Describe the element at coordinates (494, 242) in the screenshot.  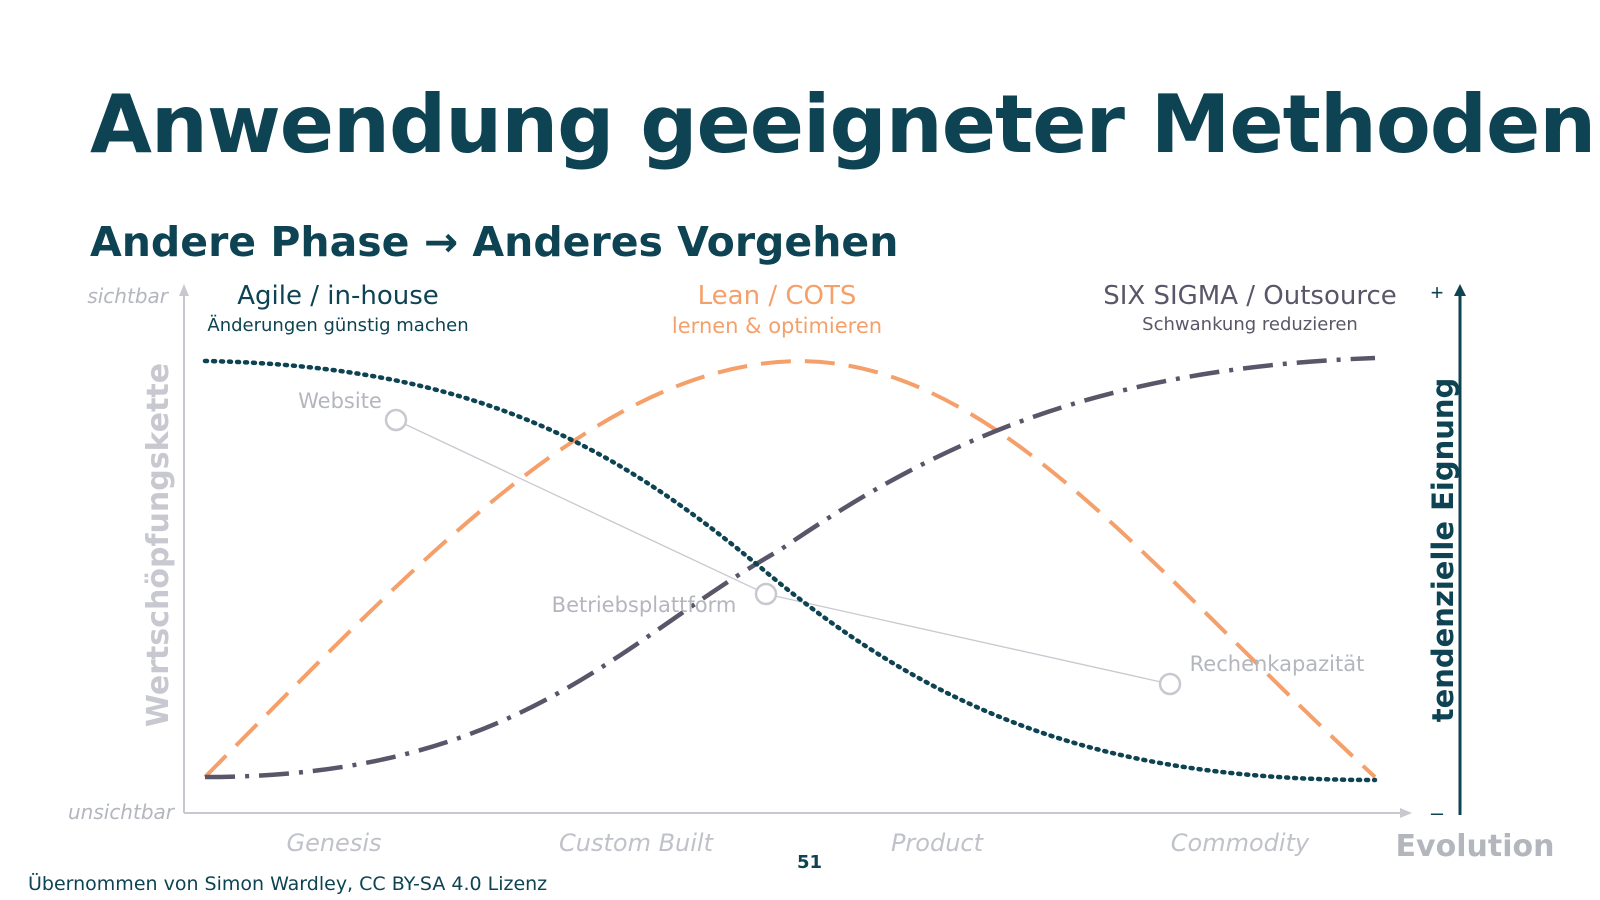
I see `slide-subtitle: Andere Phase → Anderes Vorgehen` at that location.